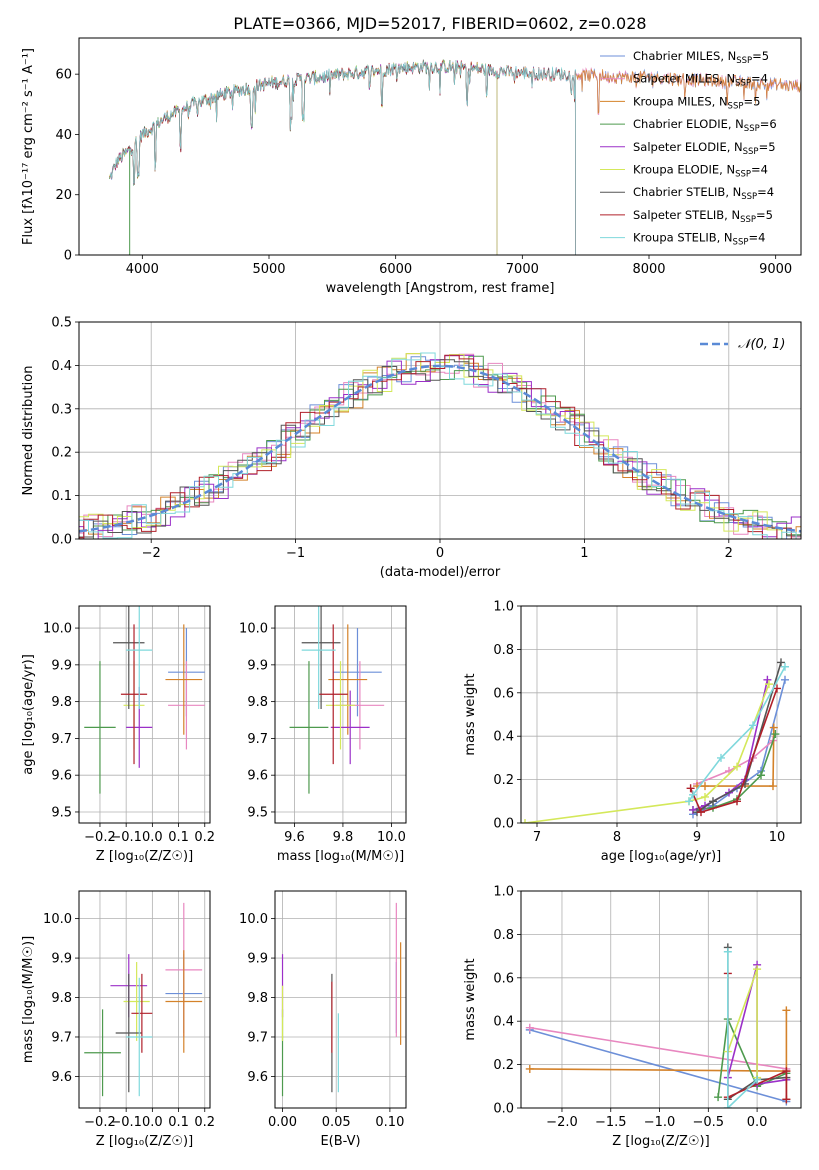 This screenshot has height=1170, width=819. I want to click on legend-entry: Kroupa STELIB, NSSP=4, so click(699, 239).